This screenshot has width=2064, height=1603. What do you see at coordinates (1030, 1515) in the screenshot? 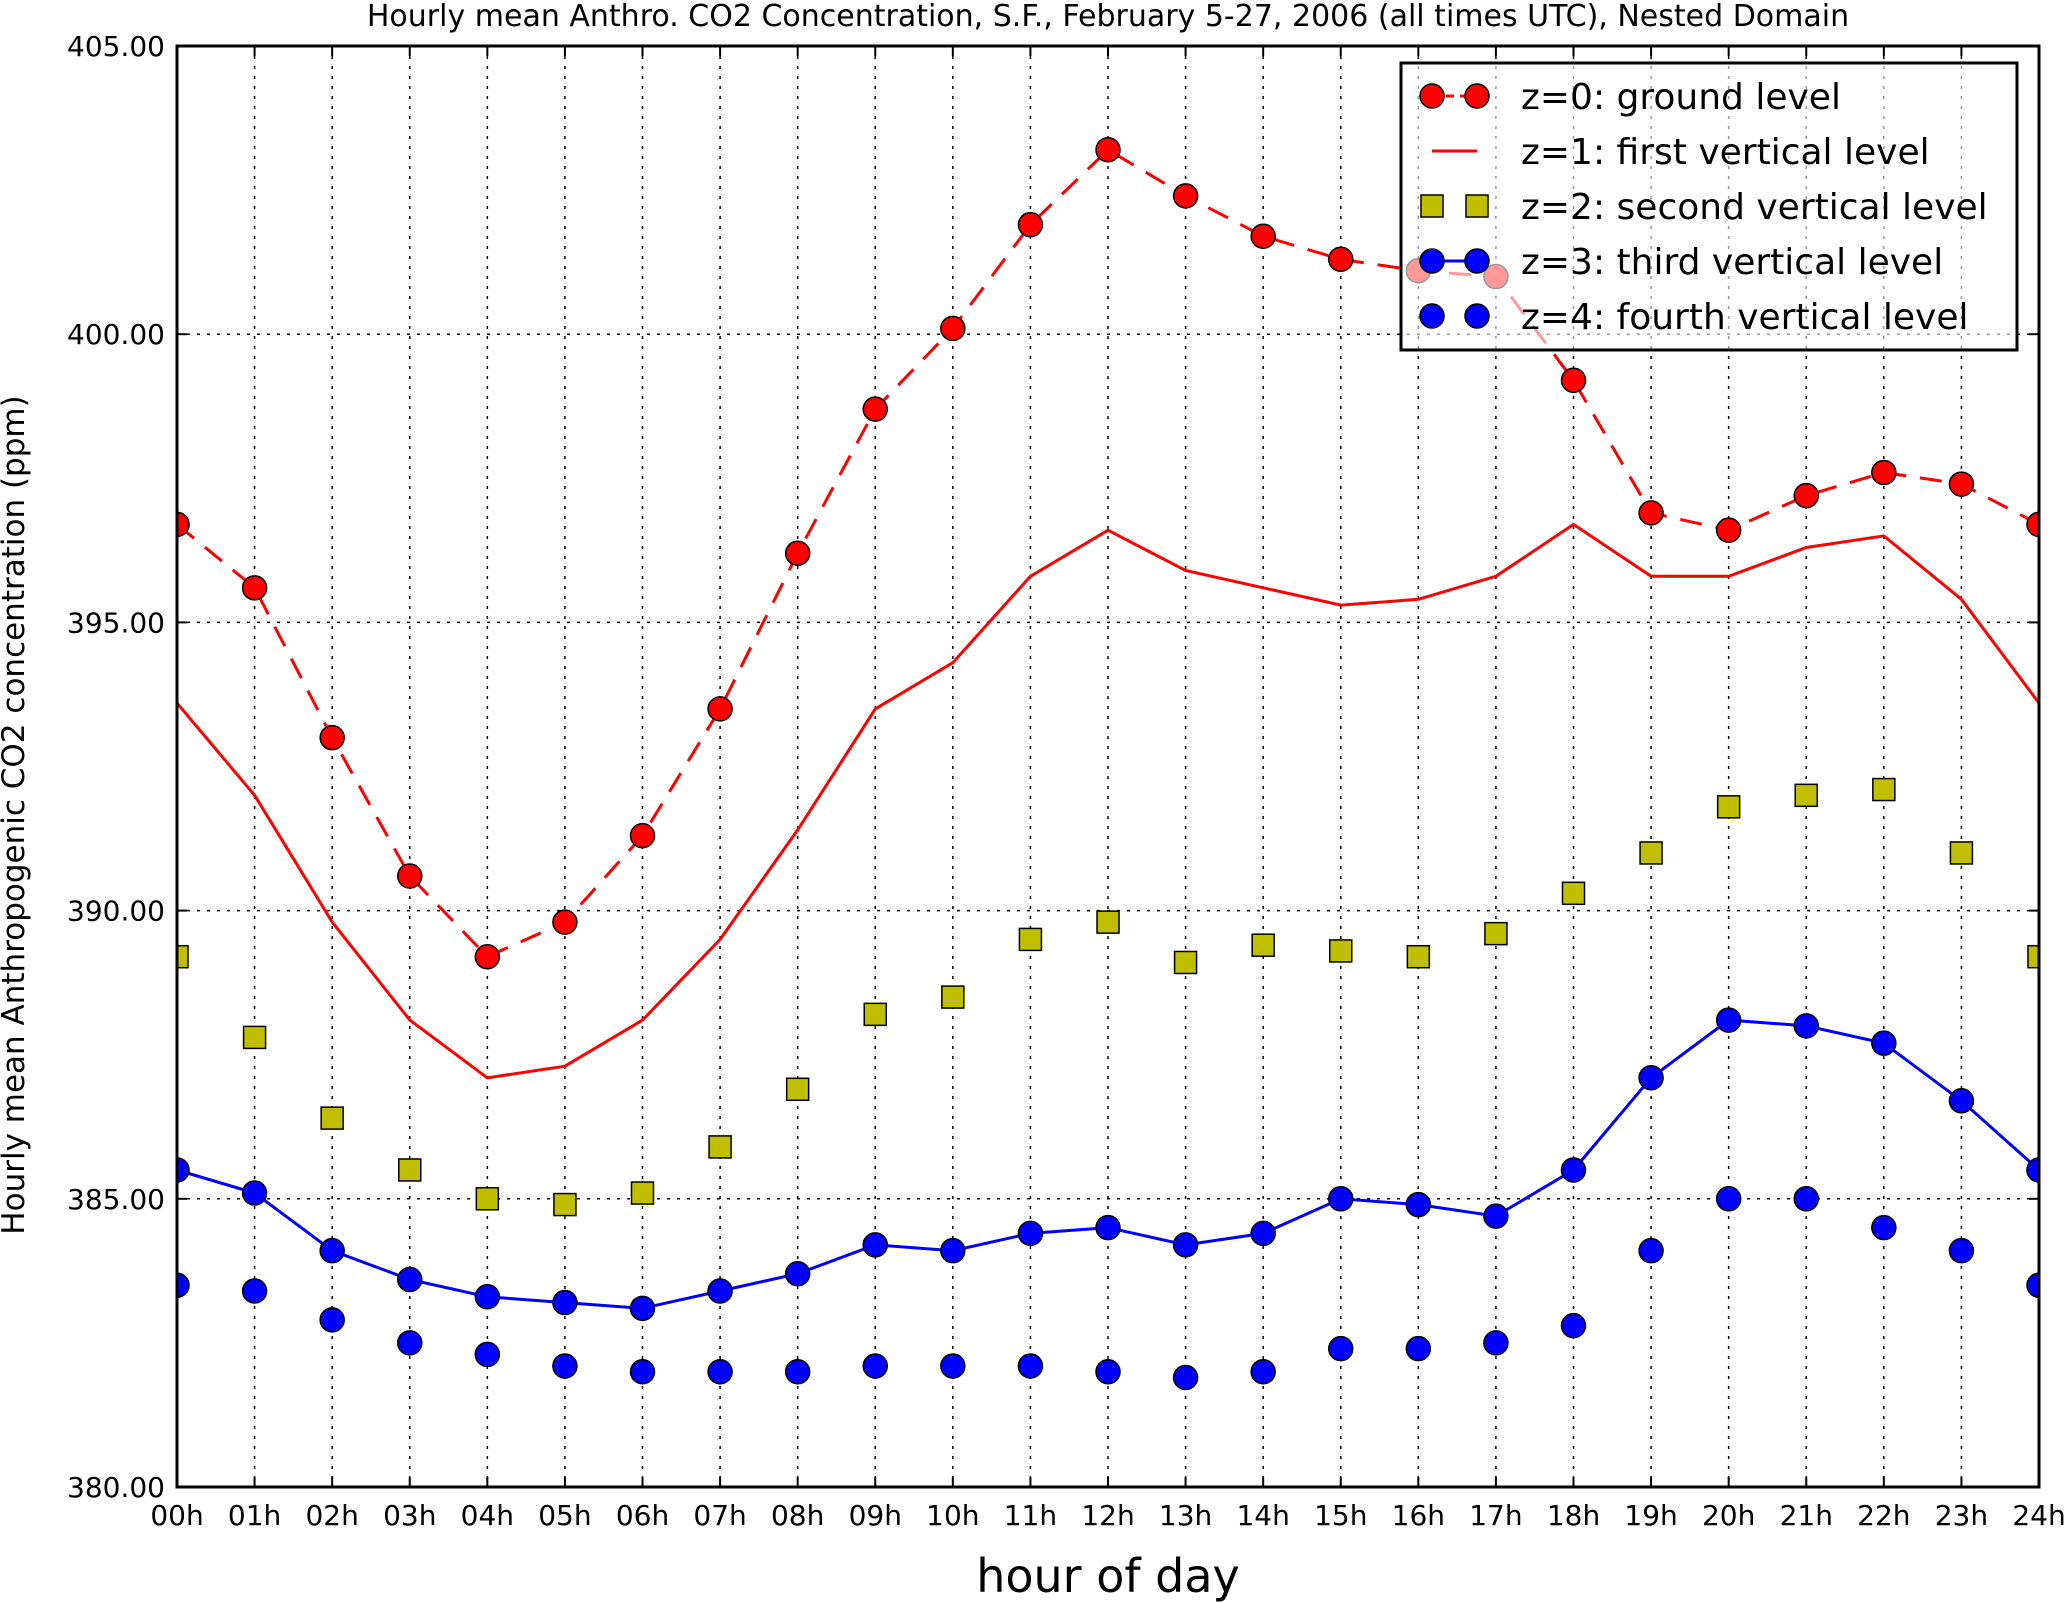
I see `x-tick-label: 11h` at bounding box center [1030, 1515].